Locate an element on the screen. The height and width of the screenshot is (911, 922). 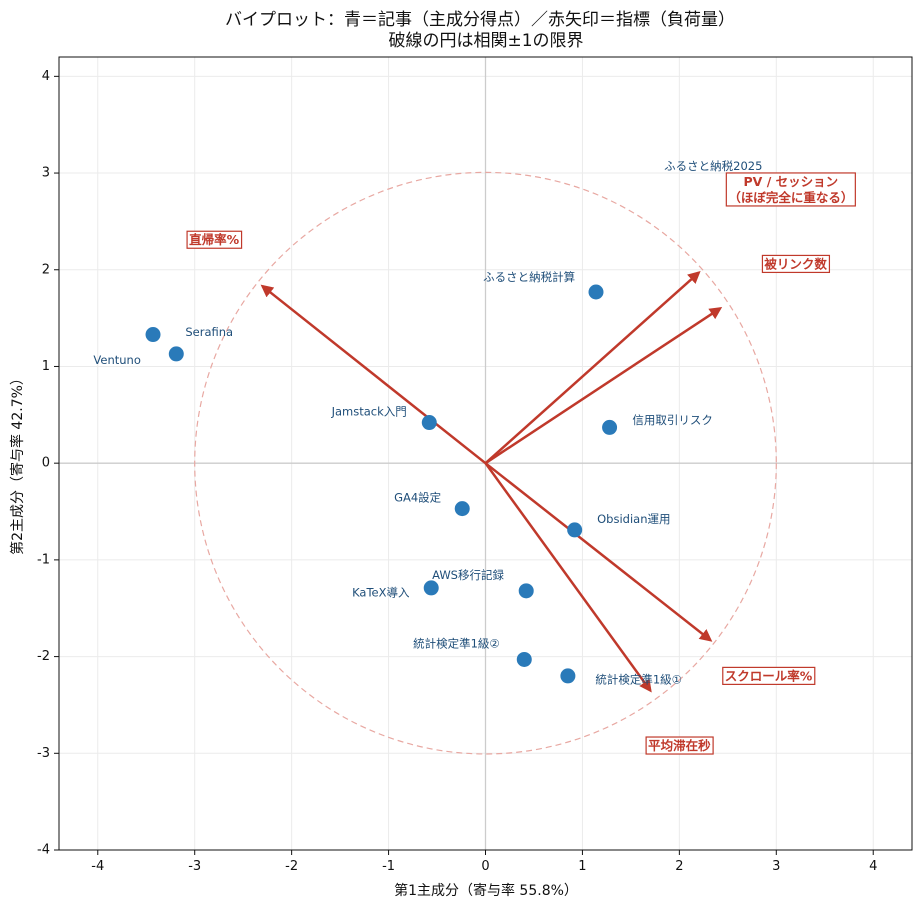
loading-label-text: PV / セッション is located at coordinates (791, 181).